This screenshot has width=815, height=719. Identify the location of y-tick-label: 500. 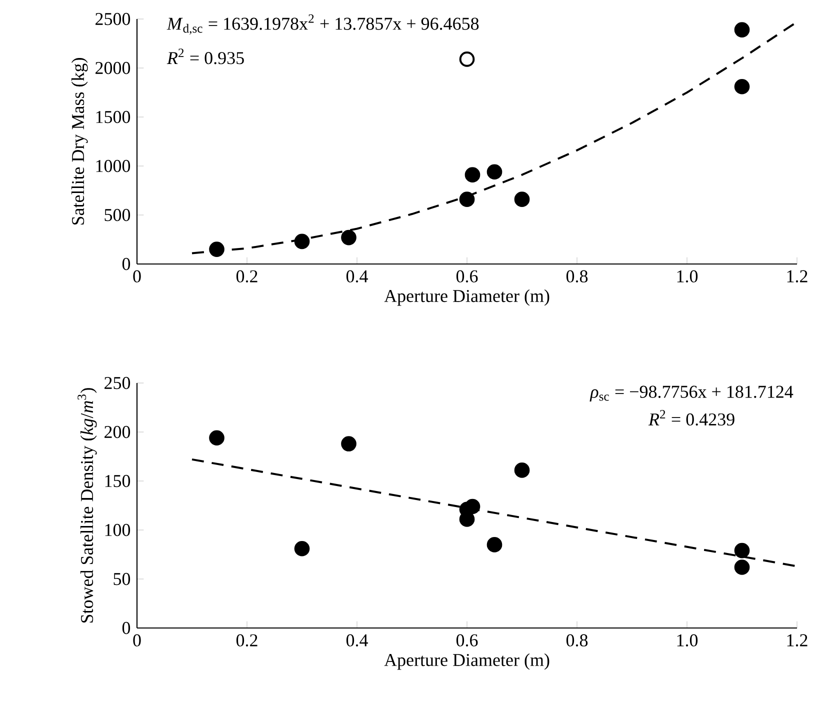
(117, 215).